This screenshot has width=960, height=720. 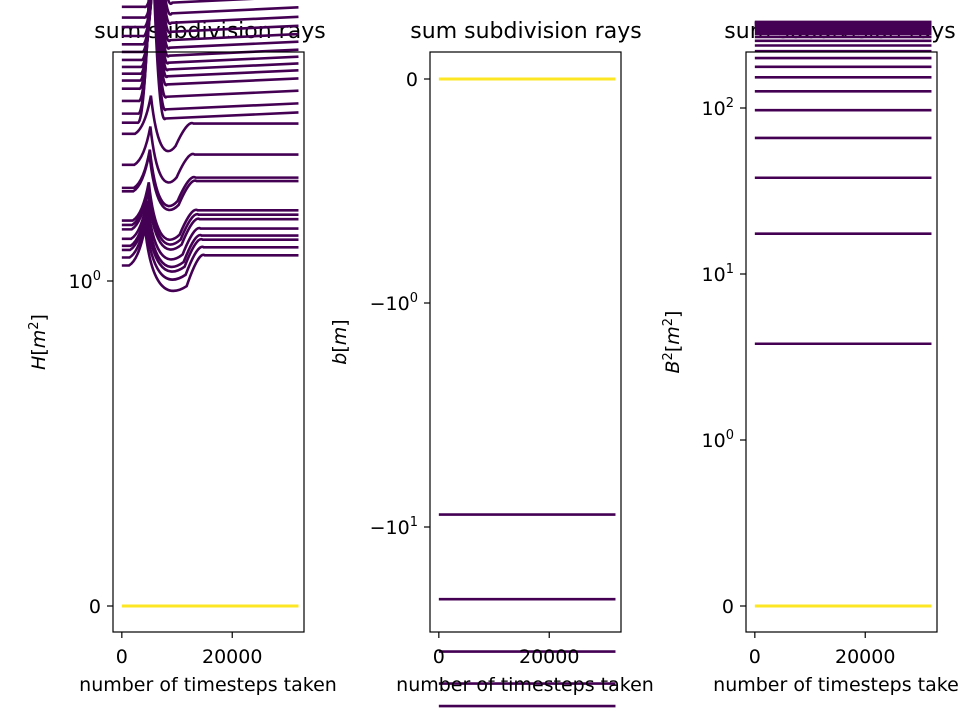 What do you see at coordinates (525, 685) in the screenshot?
I see `panel-b-x-label: number of timesteps taken` at bounding box center [525, 685].